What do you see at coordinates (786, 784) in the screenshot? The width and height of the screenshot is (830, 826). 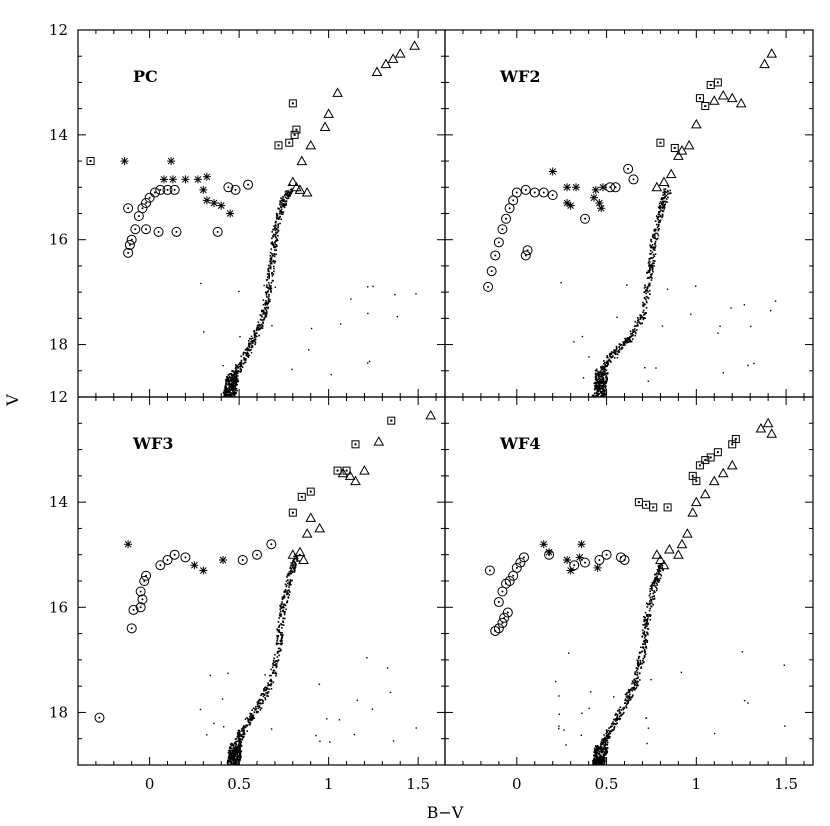 I see `x-tick-label: 1.5` at bounding box center [786, 784].